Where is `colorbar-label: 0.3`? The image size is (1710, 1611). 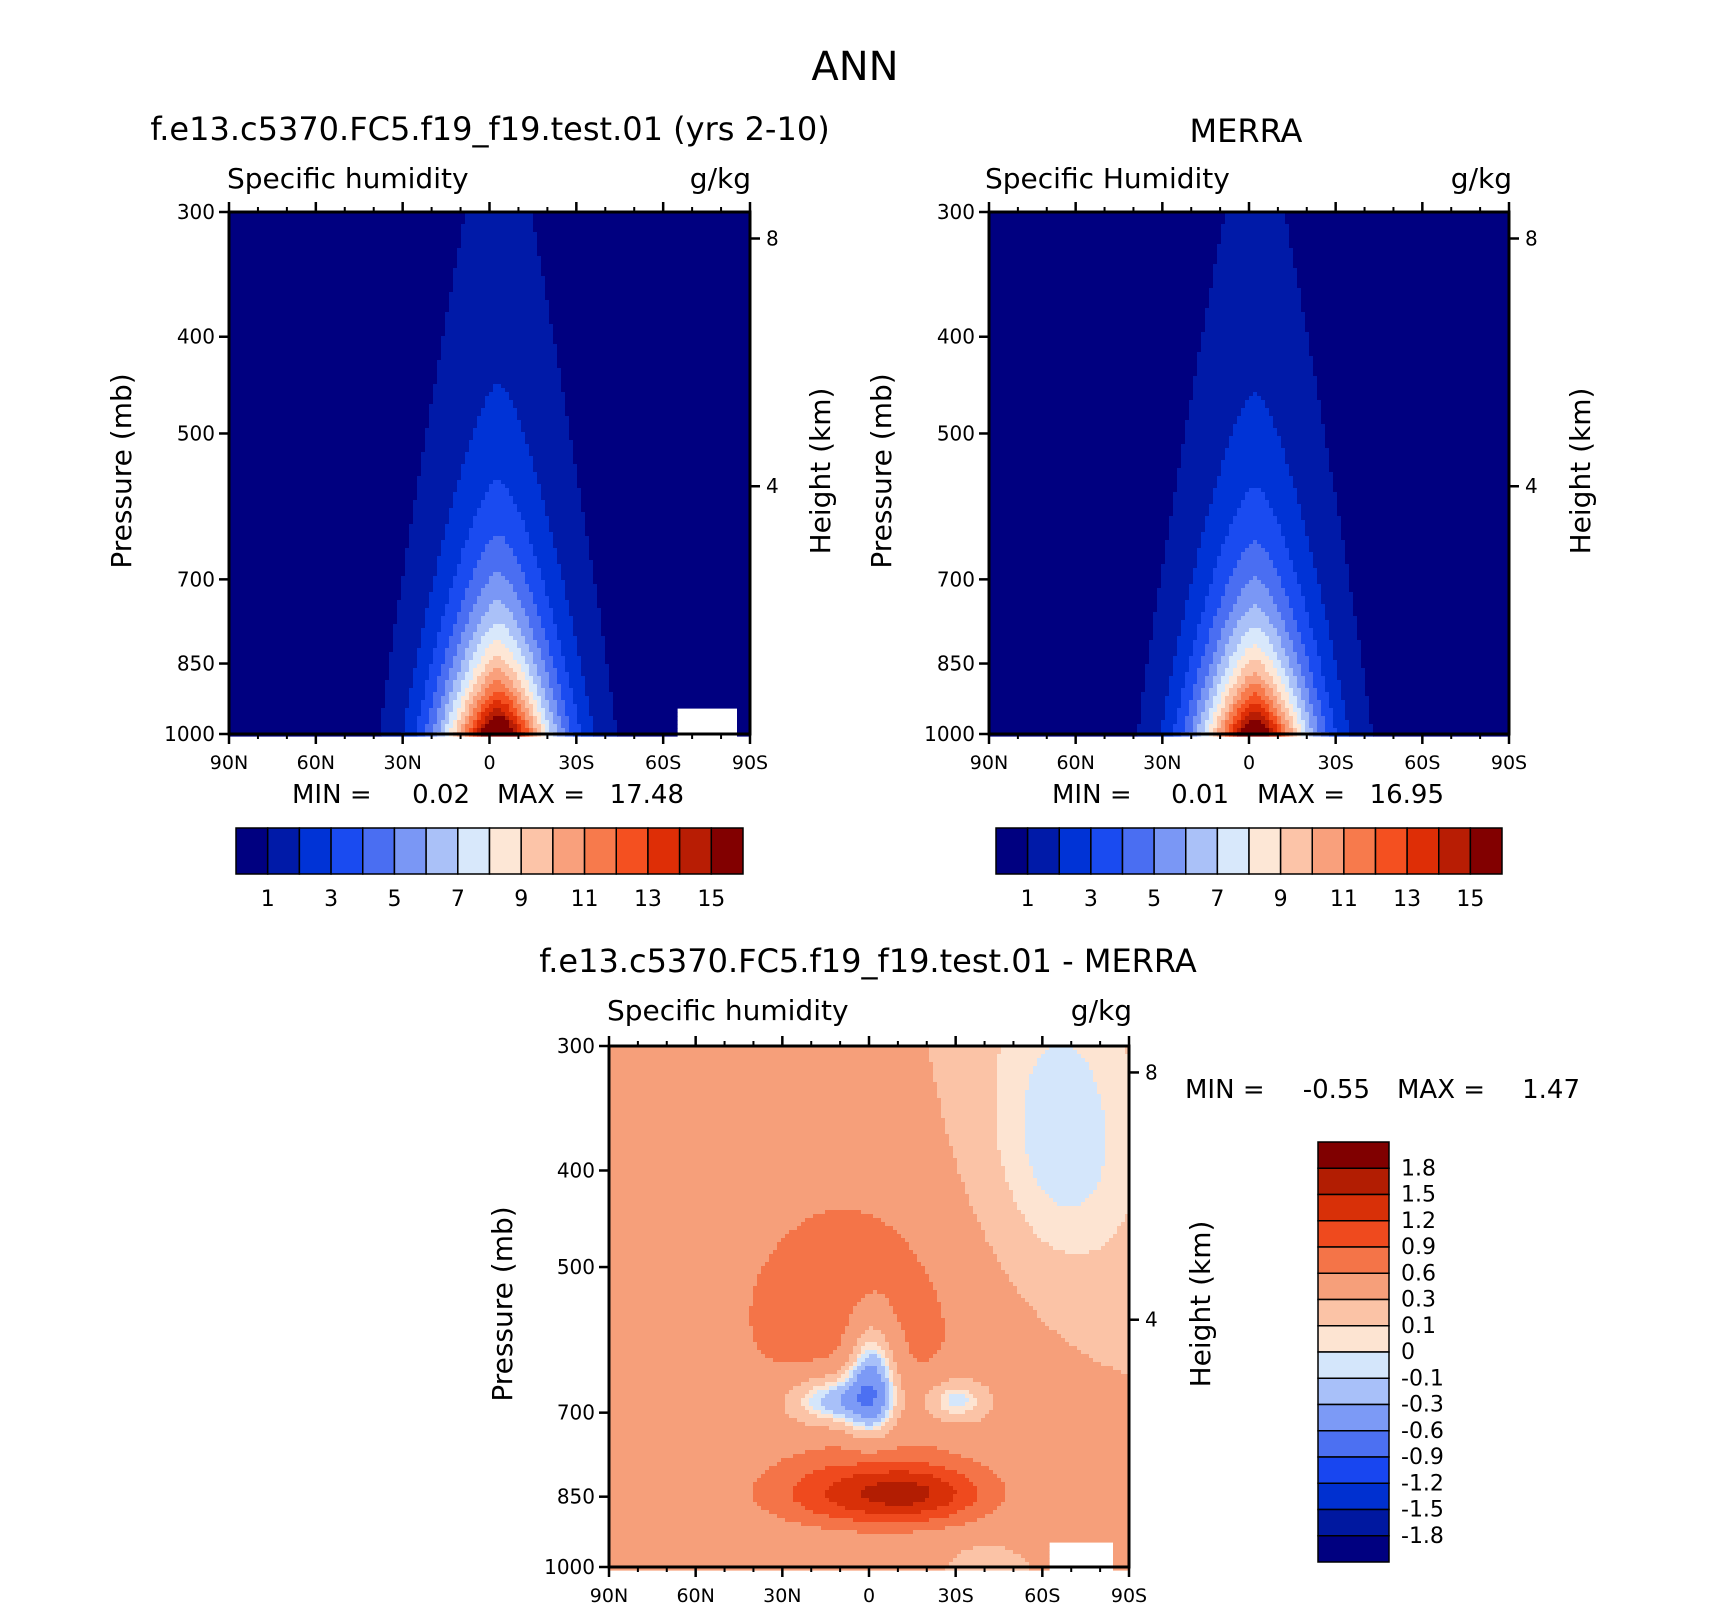 colorbar-label: 0.3 is located at coordinates (1418, 1300).